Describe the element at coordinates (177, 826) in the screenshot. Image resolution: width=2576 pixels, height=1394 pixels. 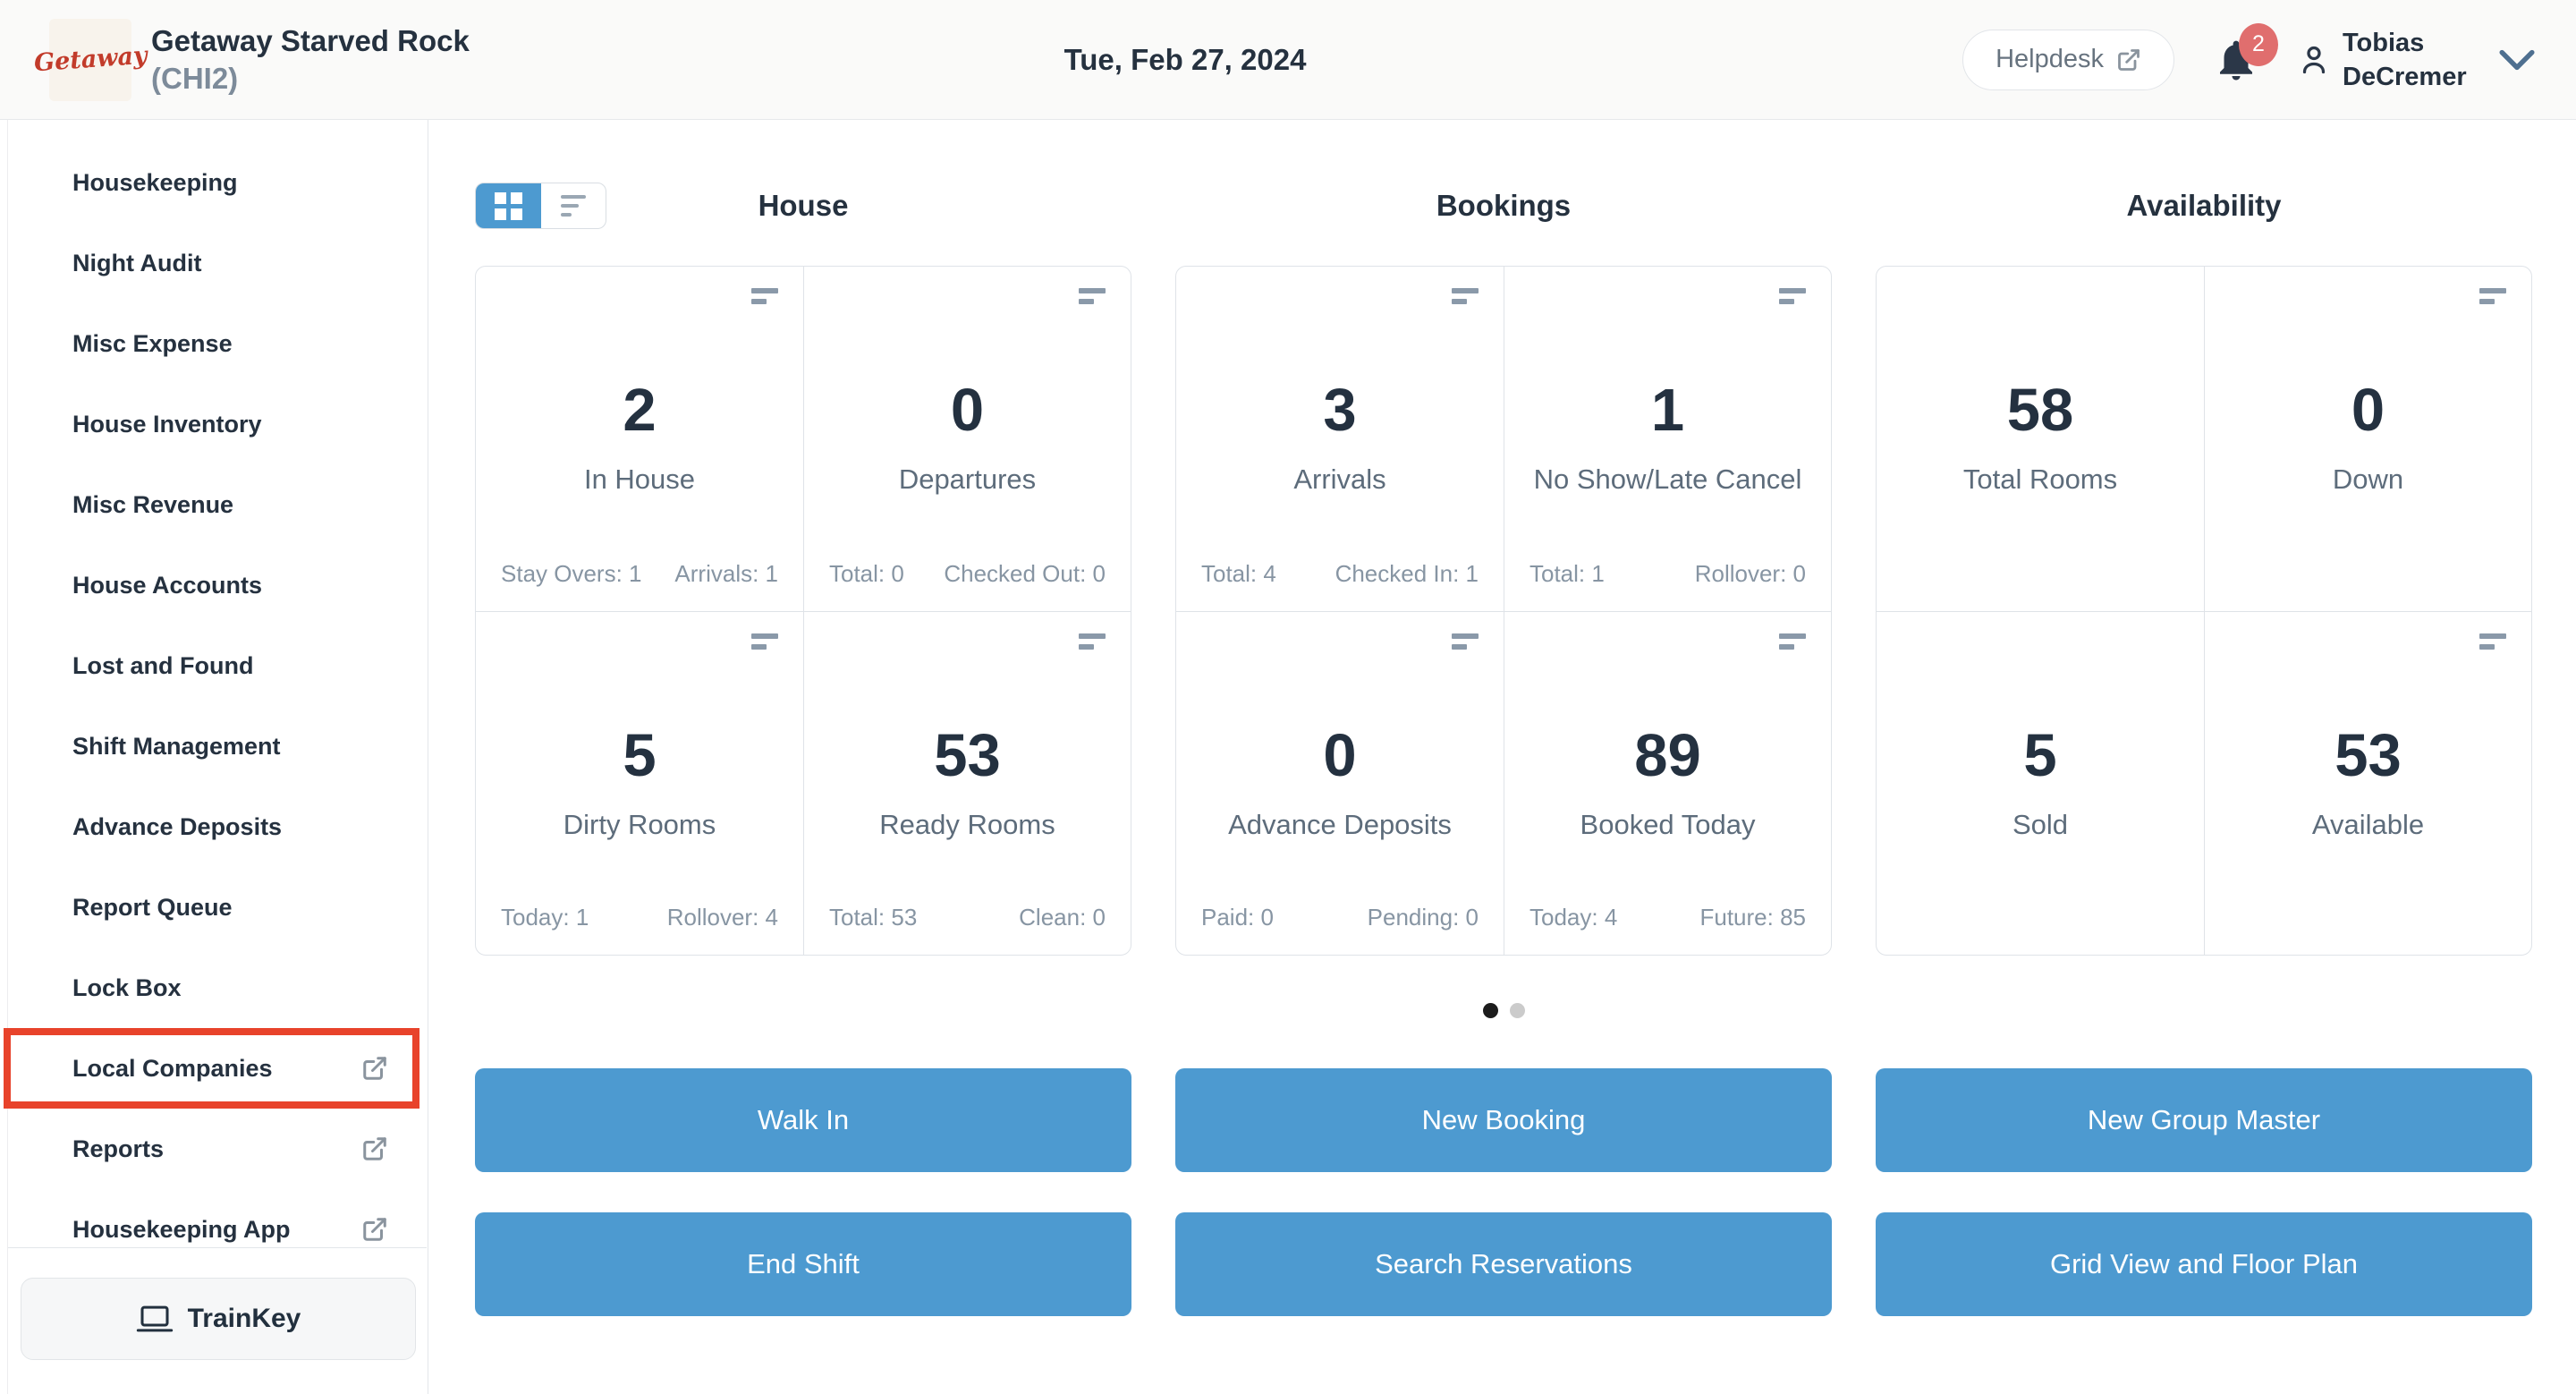
I see `sidebar-item-advance-deposits: Advance Deposits` at that location.